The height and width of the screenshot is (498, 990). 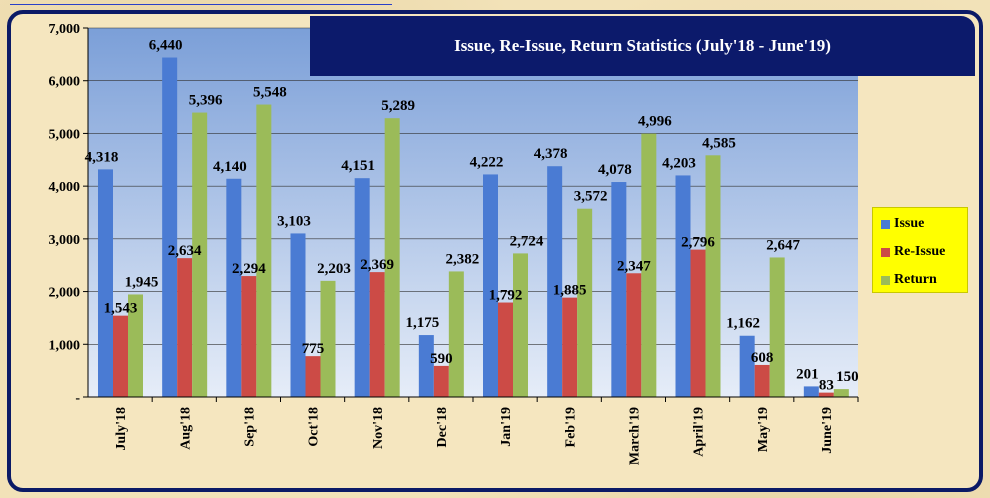 What do you see at coordinates (121, 309) in the screenshot?
I see `data-label-reissue: 1,543` at bounding box center [121, 309].